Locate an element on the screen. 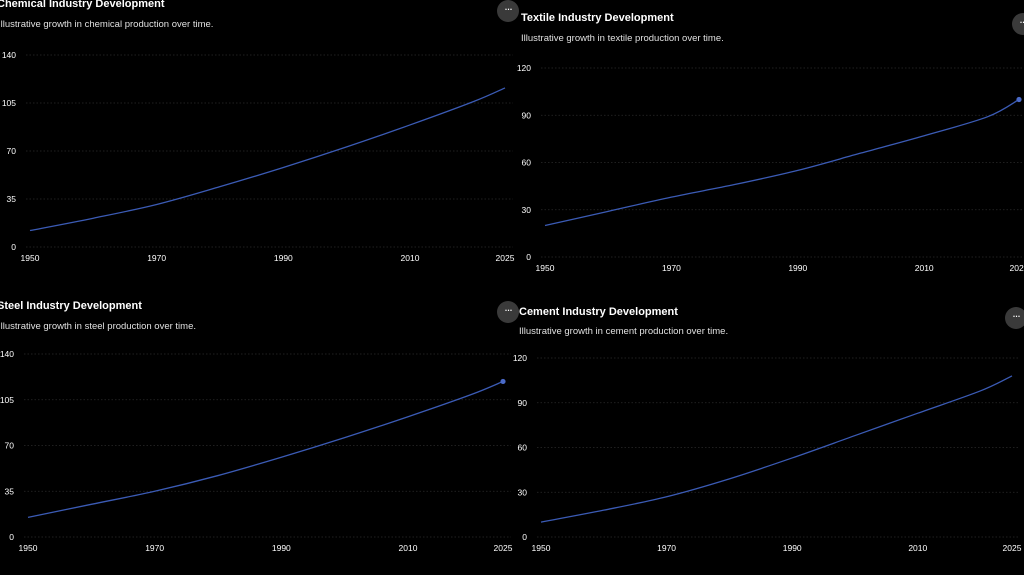 The image size is (1024, 575). chart-title: Textile Industry Development is located at coordinates (597, 18).